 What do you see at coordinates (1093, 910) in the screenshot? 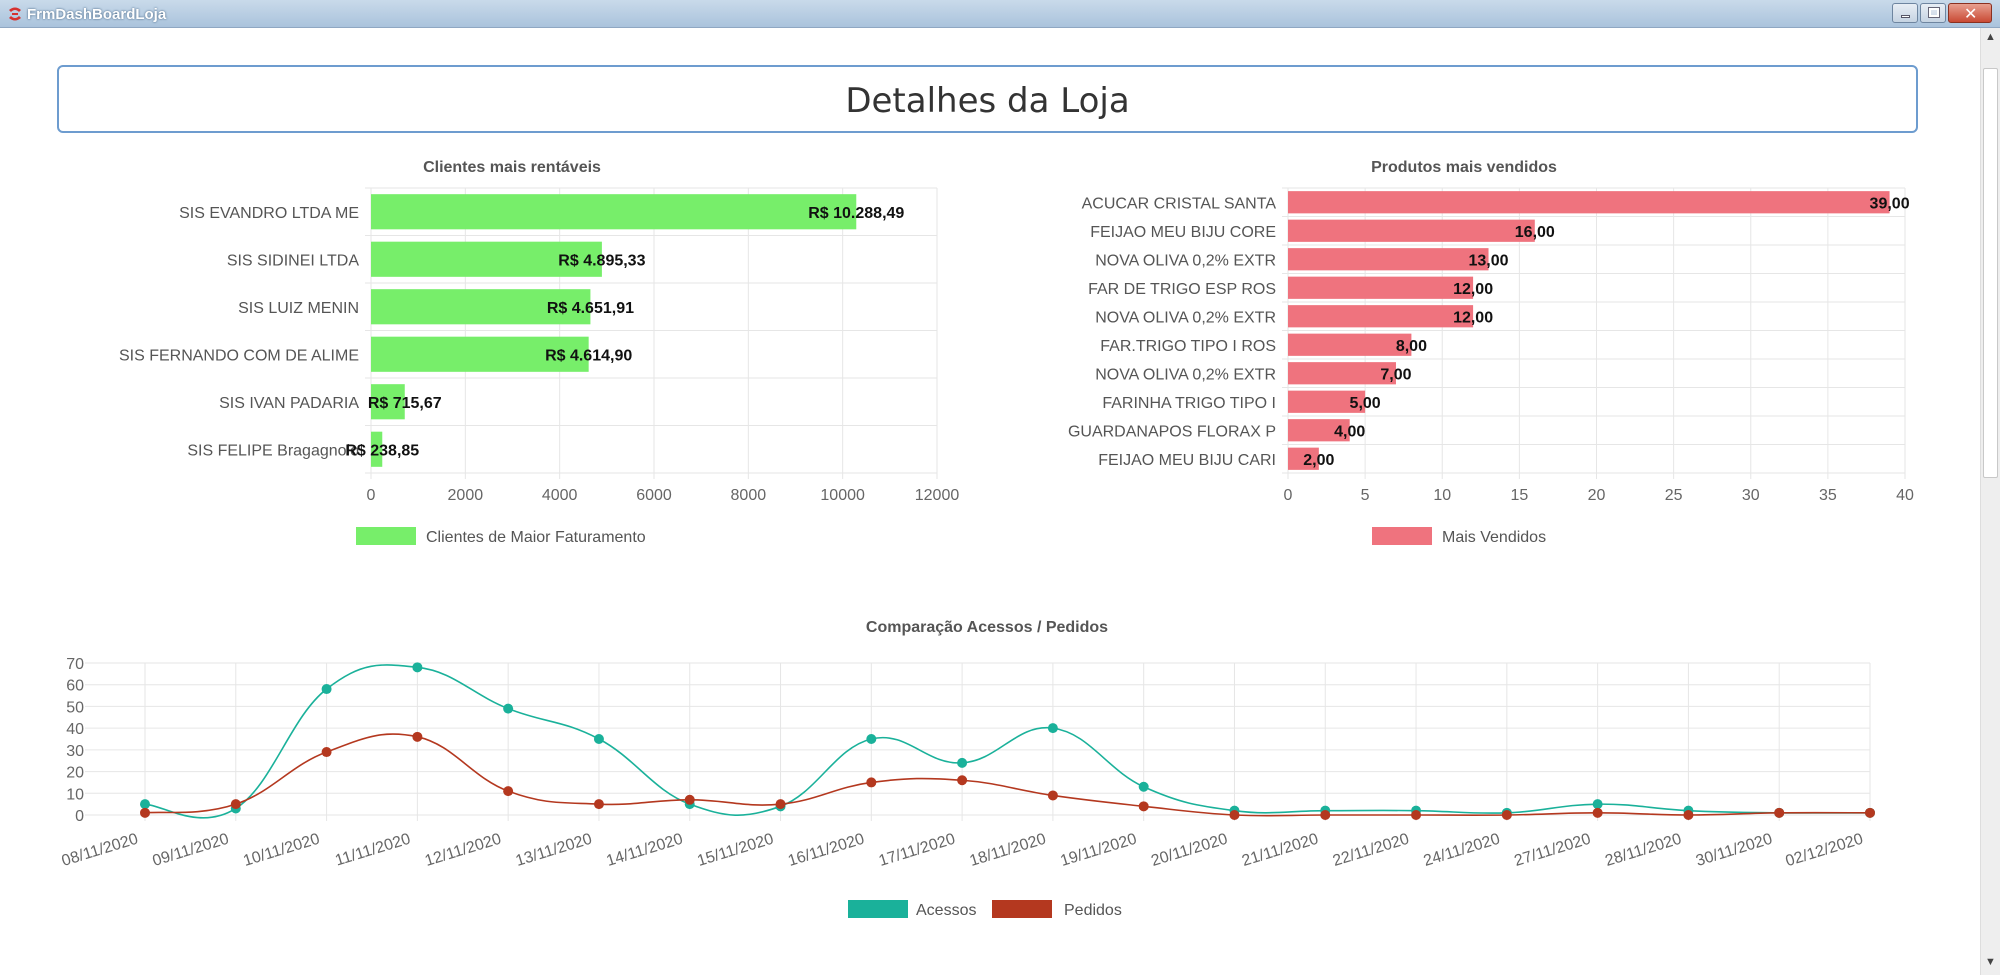
I see `pedidos-legend-label: Pedidos` at bounding box center [1093, 910].